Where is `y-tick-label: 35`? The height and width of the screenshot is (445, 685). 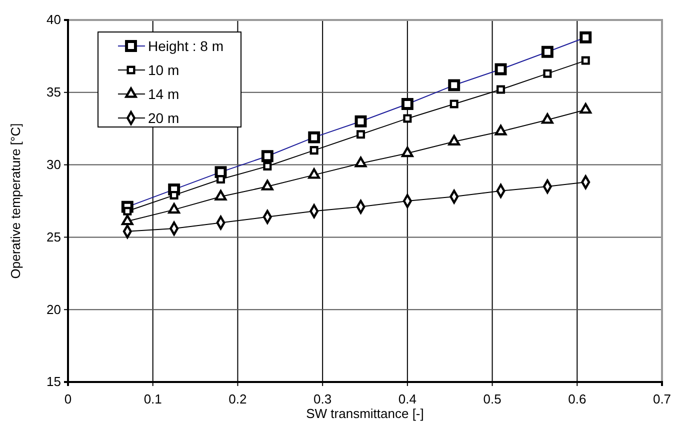
y-tick-label: 35 is located at coordinates (53, 92).